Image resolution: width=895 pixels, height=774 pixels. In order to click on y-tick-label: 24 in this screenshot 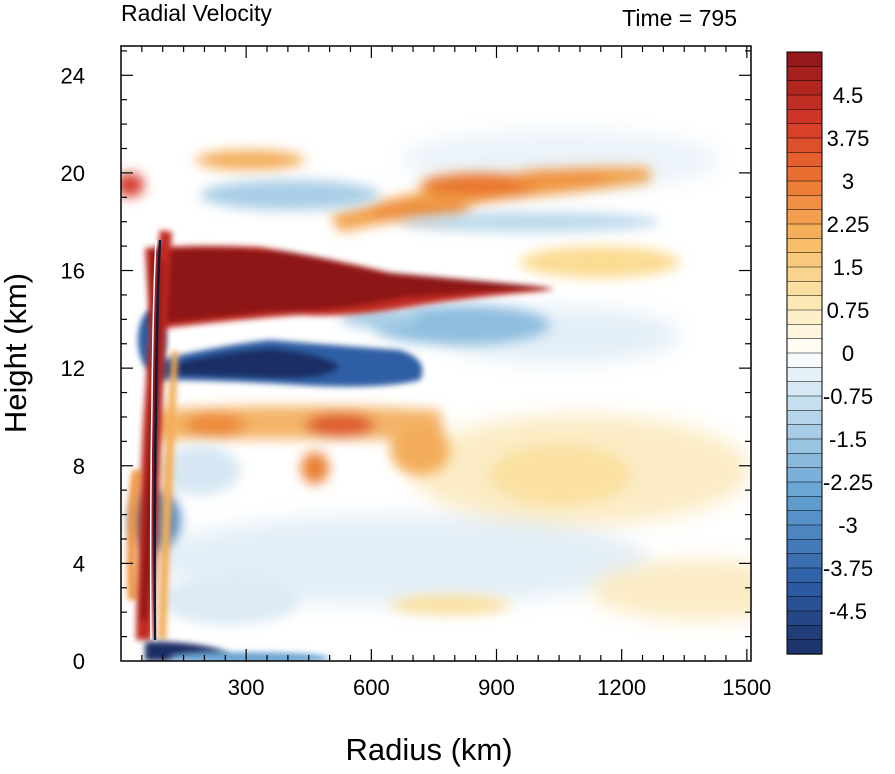, I will do `click(73, 75)`.